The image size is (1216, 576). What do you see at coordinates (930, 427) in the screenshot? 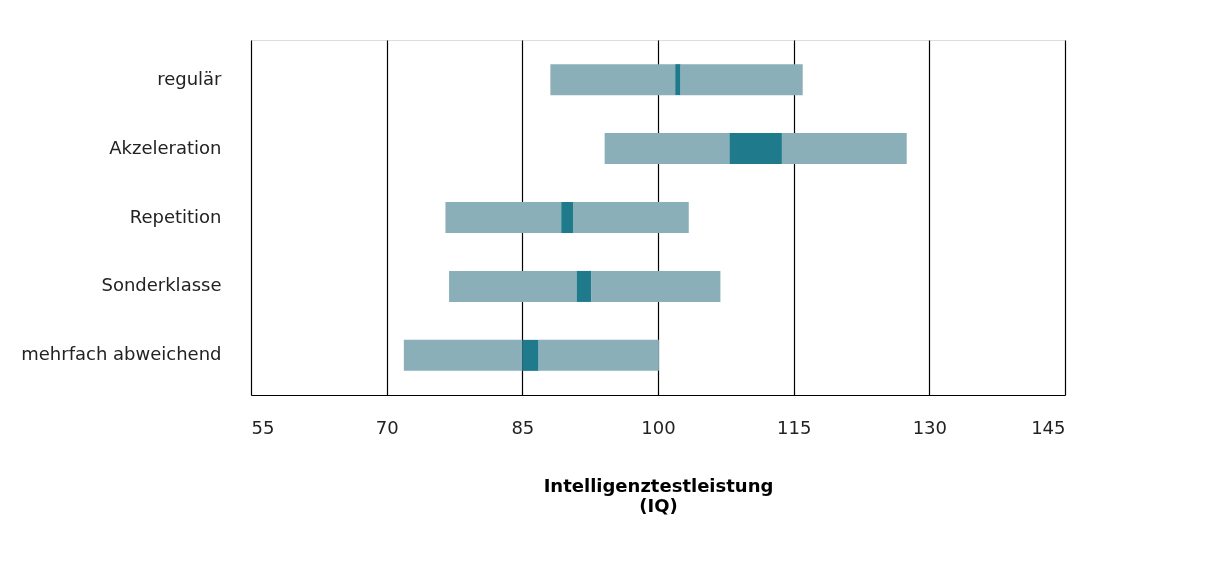
I see `x-tick-label: 130` at bounding box center [930, 427].